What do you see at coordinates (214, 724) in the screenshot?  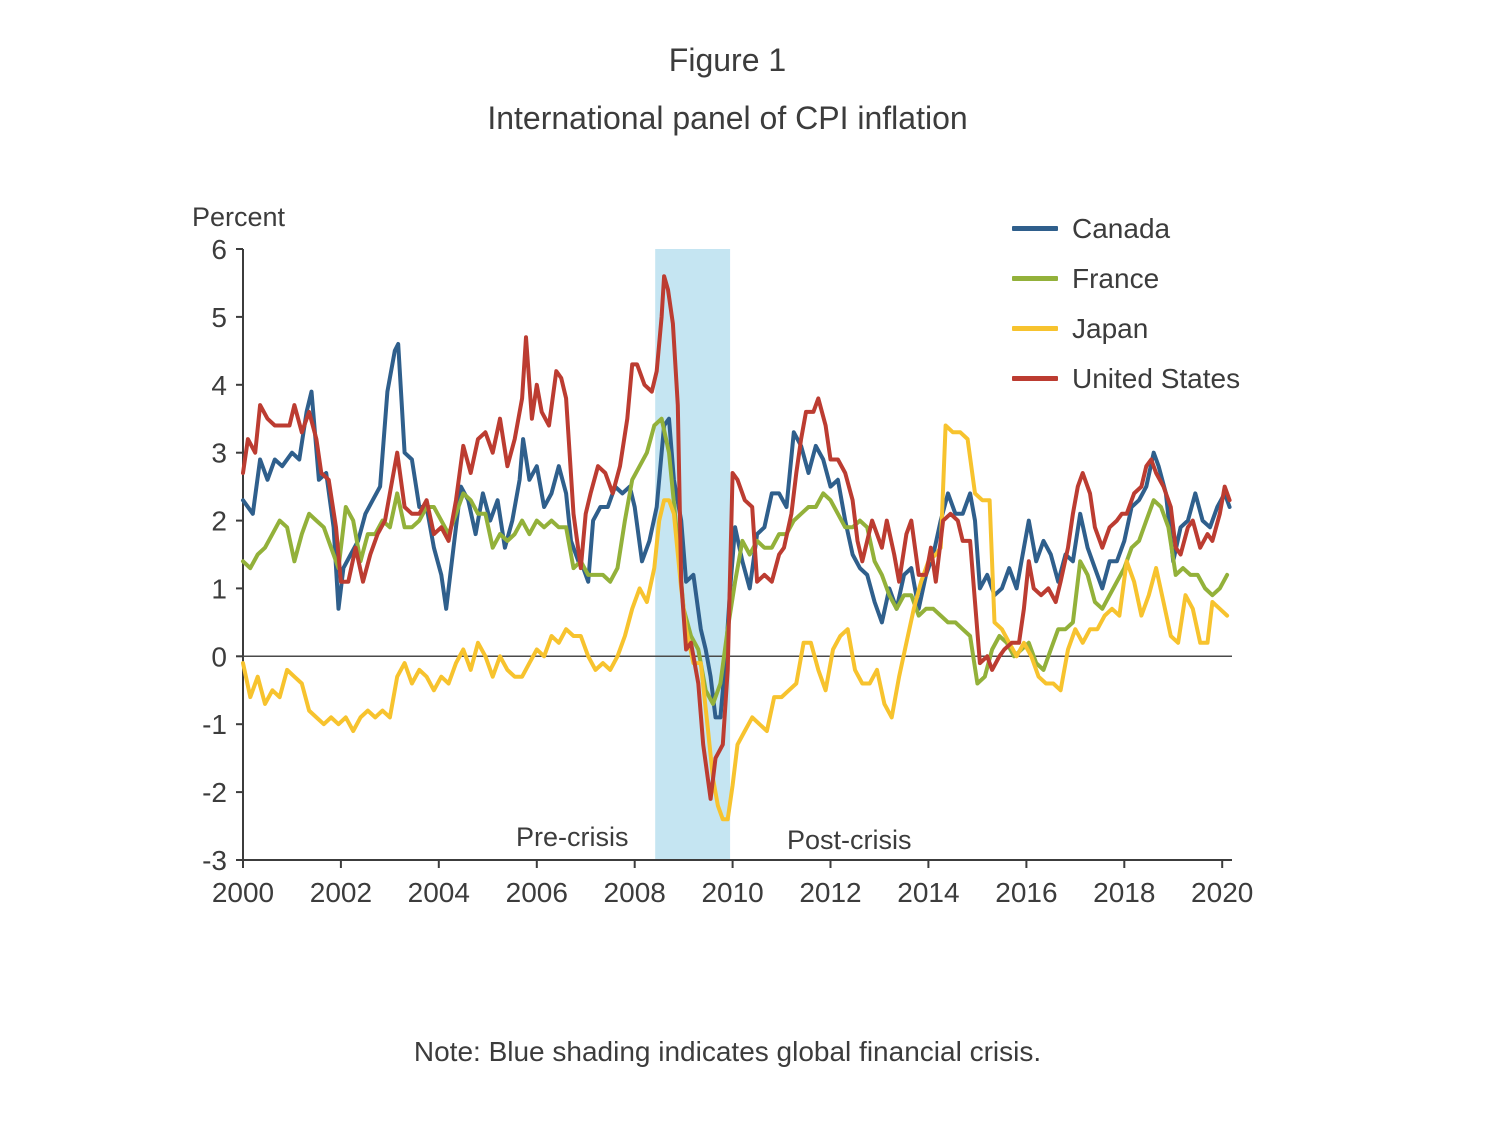 I see `y-tick-label: -1` at bounding box center [214, 724].